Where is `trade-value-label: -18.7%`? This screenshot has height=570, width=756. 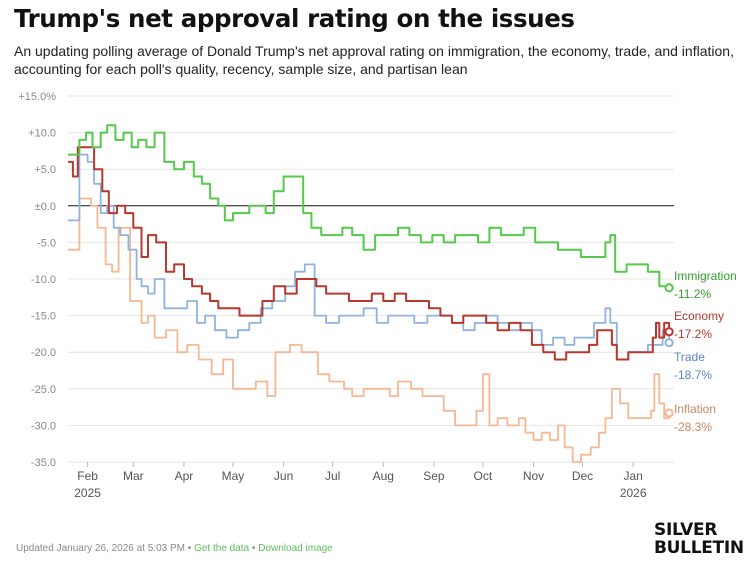 trade-value-label: -18.7% is located at coordinates (693, 375).